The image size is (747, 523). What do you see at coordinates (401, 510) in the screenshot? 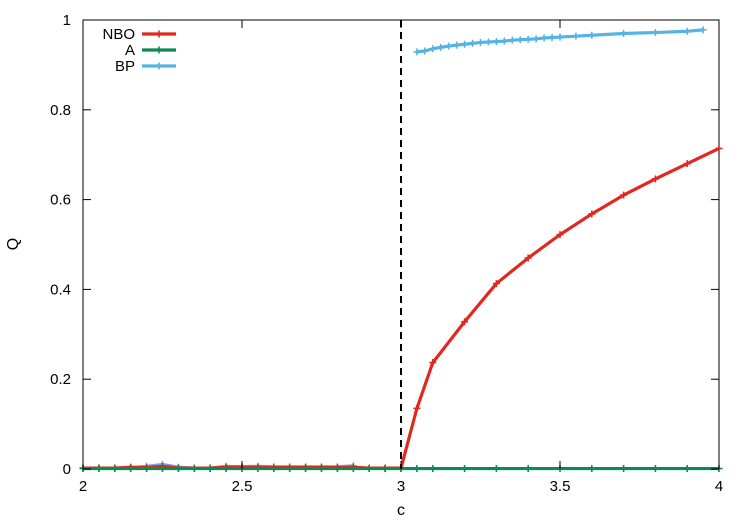
I see `x-axis-title: c` at bounding box center [401, 510].